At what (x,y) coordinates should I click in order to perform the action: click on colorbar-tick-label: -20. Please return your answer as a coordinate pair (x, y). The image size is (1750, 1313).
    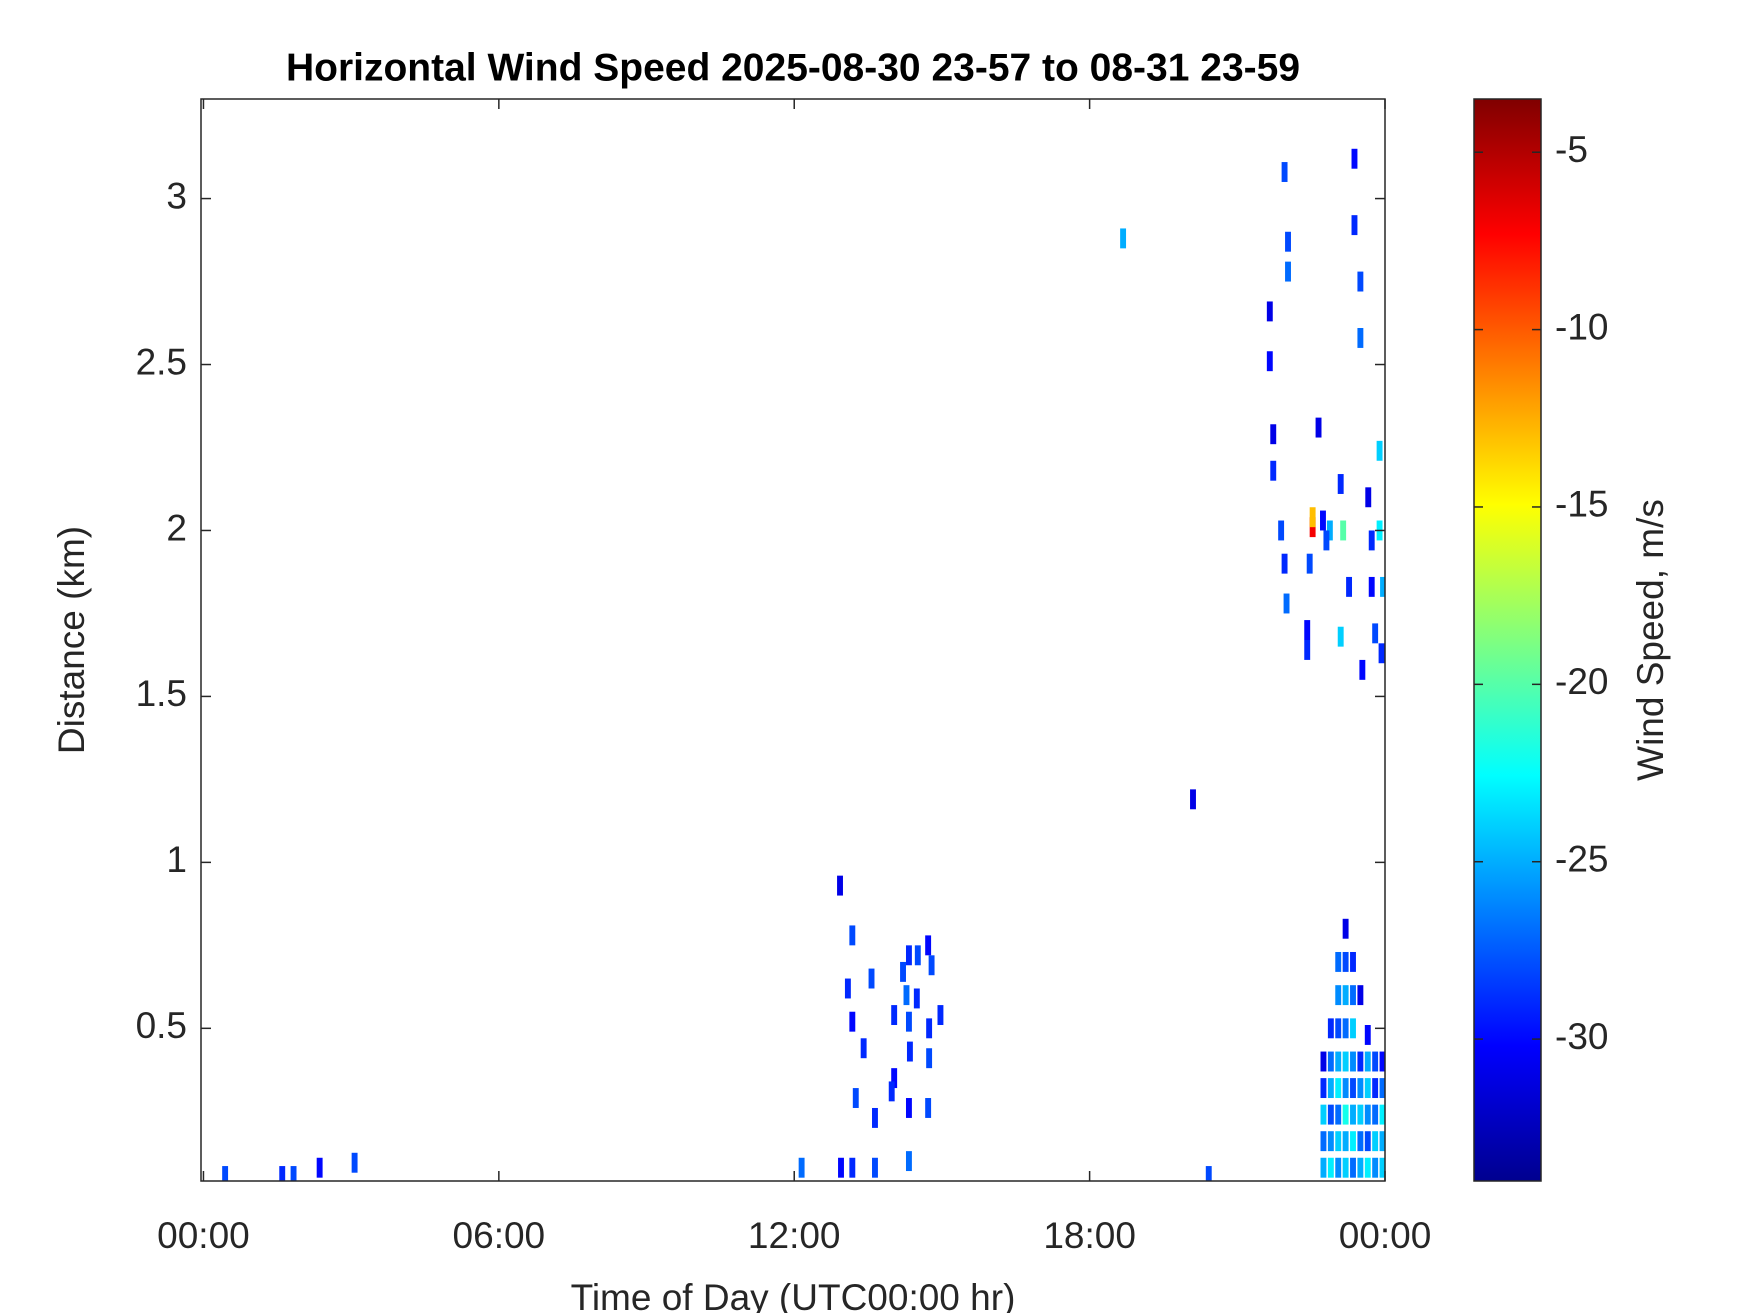
    Looking at the image, I should click on (1581, 681).